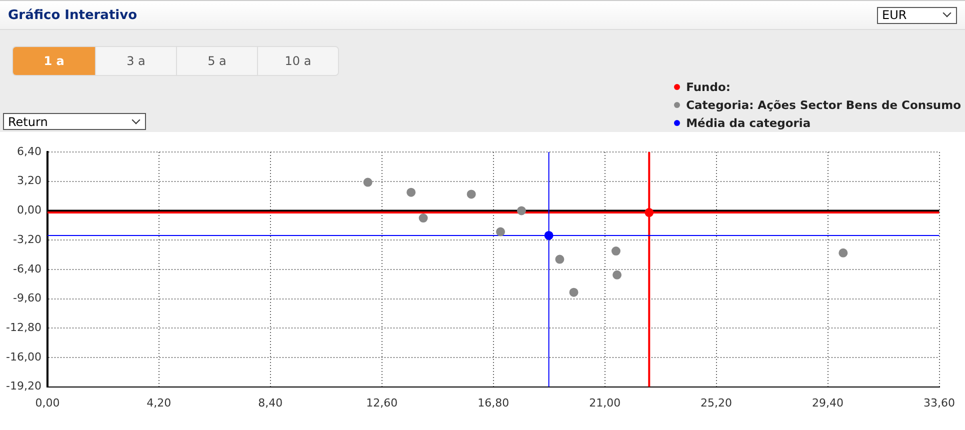 The height and width of the screenshot is (430, 965). I want to click on legend-label: Categoria: Ações Sector Bens de Consumo, so click(823, 105).